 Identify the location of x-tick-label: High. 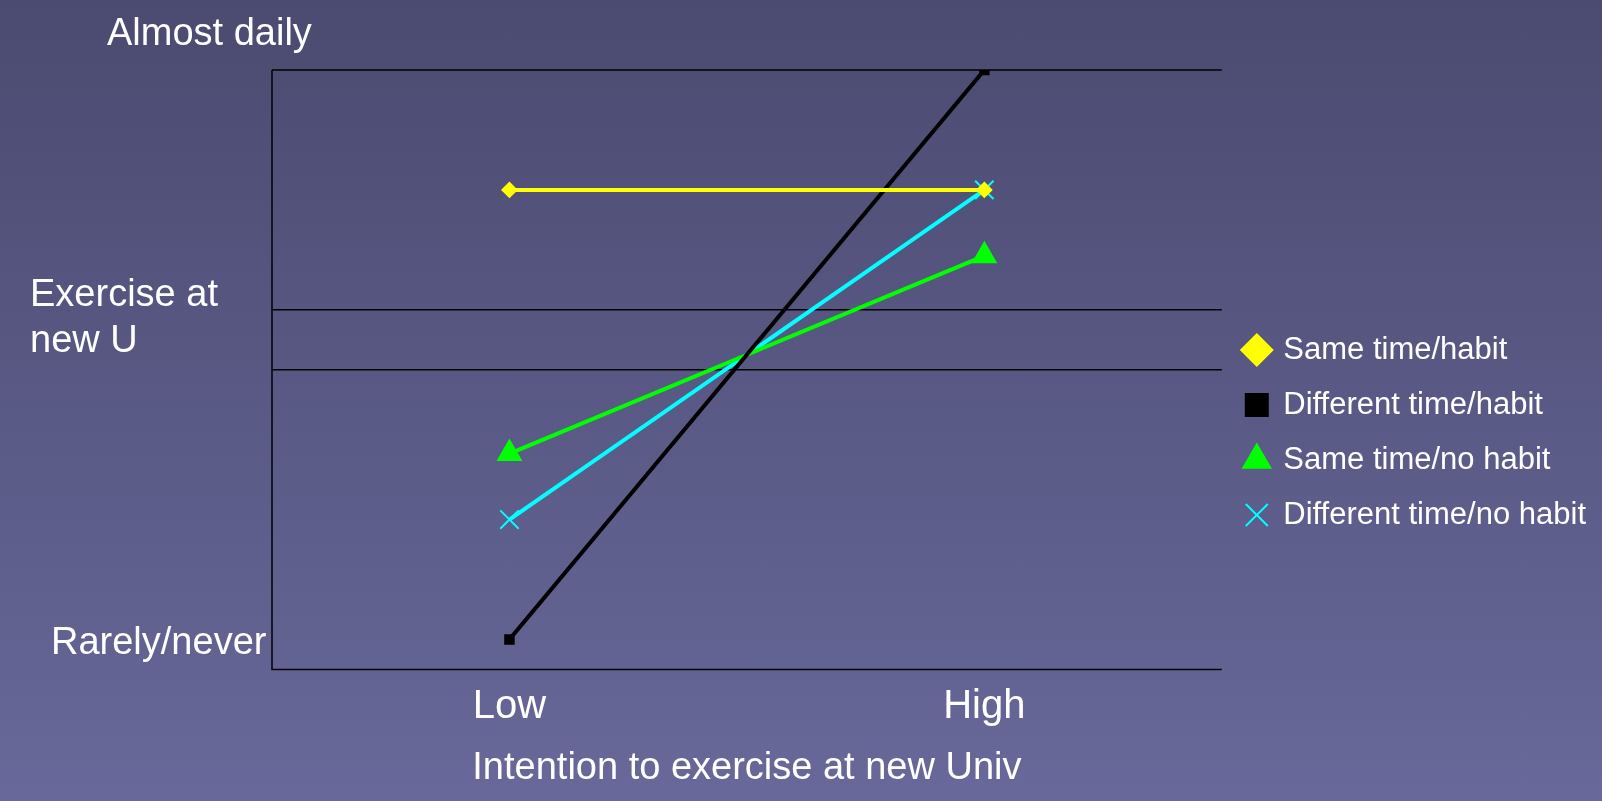
(984, 704).